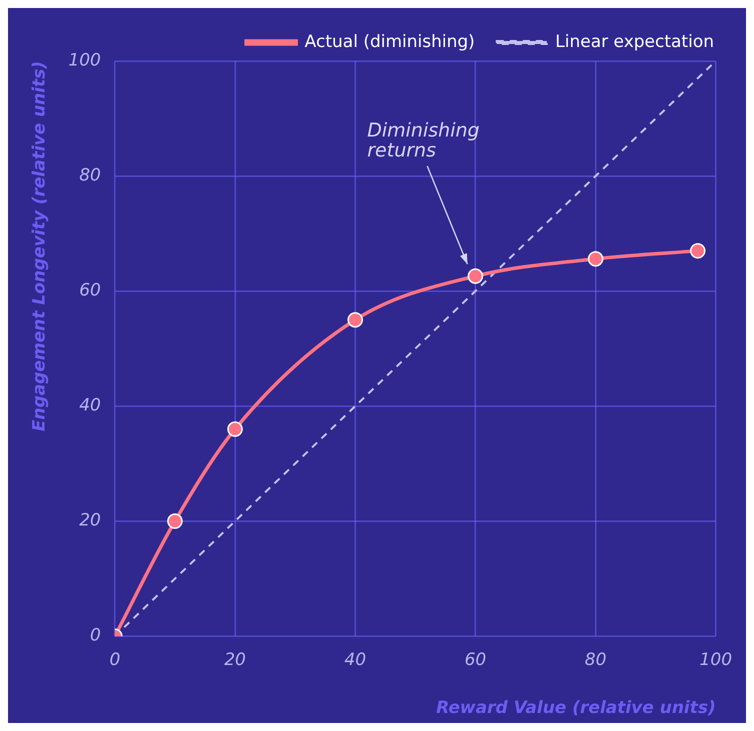 The image size is (754, 731). What do you see at coordinates (355, 660) in the screenshot?
I see `x-tick-label: 40` at bounding box center [355, 660].